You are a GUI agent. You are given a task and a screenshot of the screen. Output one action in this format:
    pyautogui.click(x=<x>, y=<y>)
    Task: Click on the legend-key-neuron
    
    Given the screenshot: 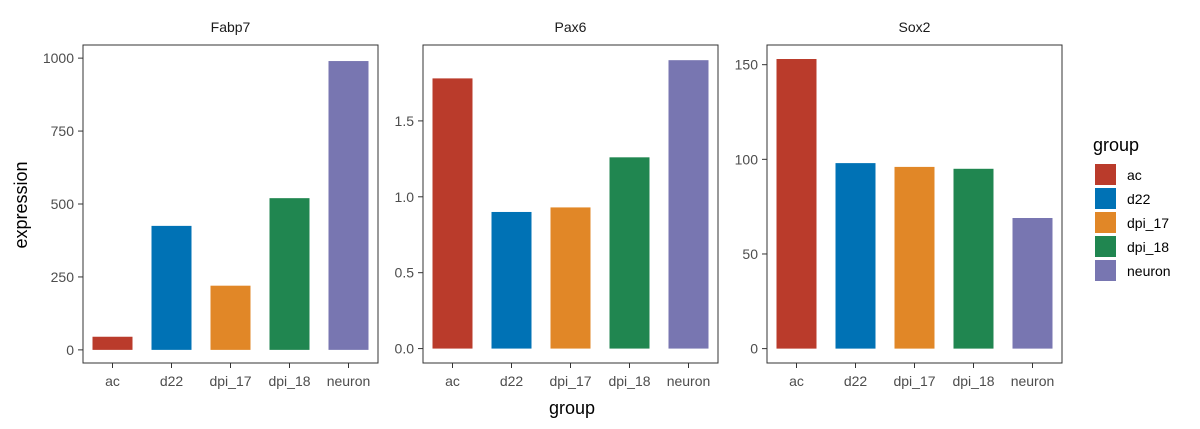 What is the action you would take?
    pyautogui.click(x=1105, y=270)
    